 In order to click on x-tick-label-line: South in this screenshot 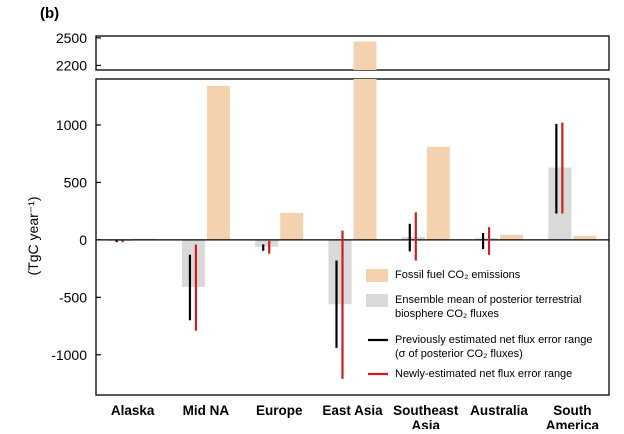, I will do `click(572, 410)`.